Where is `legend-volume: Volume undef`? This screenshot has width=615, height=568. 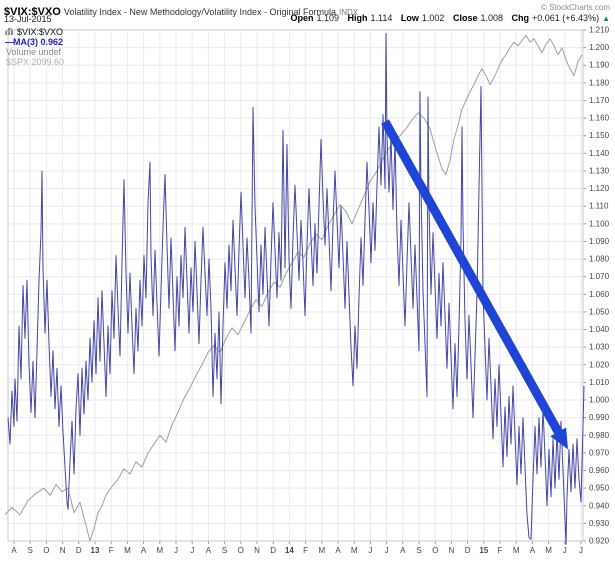
legend-volume: Volume undef is located at coordinates (34, 42).